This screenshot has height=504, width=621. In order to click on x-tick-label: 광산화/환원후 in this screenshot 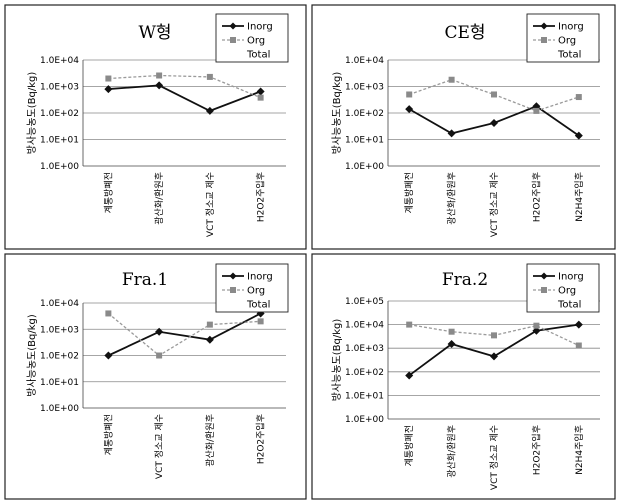, I will do `click(210, 440)`.